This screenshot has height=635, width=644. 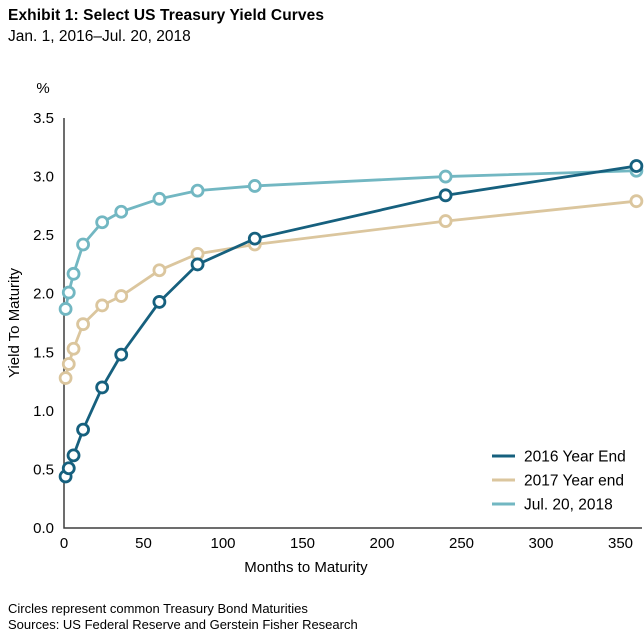 I want to click on legend-item: 2017 Year end, so click(x=558, y=481).